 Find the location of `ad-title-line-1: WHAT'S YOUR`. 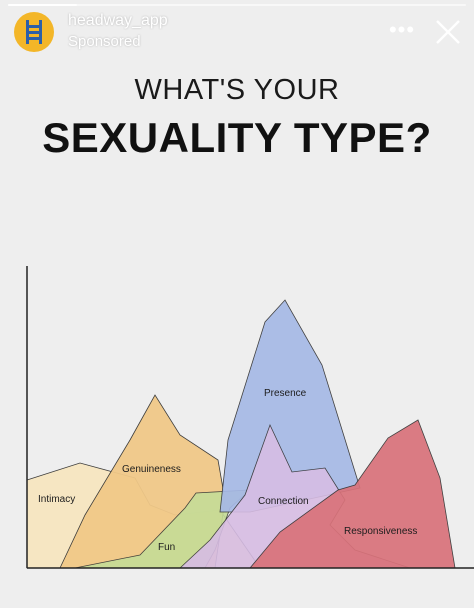

ad-title-line-1: WHAT'S YOUR is located at coordinates (237, 90).